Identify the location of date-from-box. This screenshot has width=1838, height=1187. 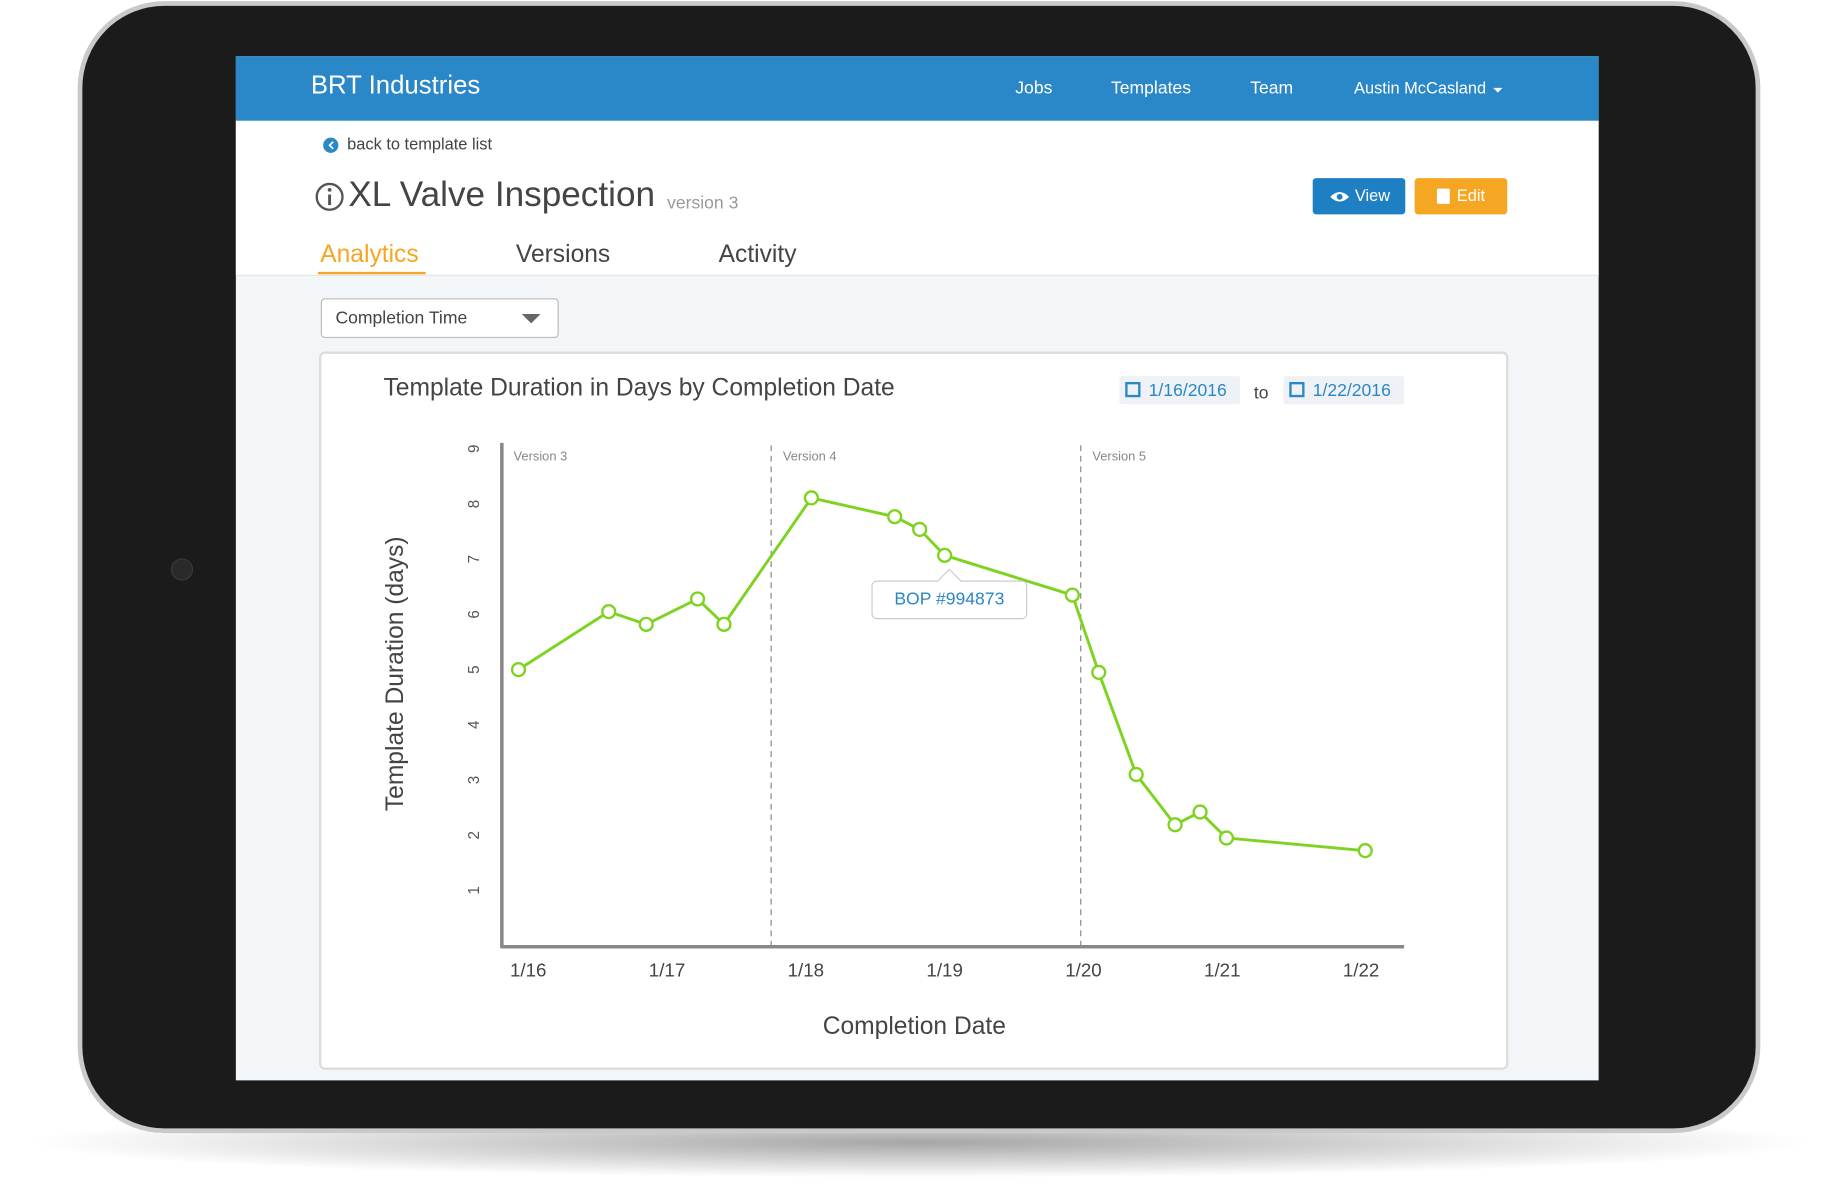
(1180, 390).